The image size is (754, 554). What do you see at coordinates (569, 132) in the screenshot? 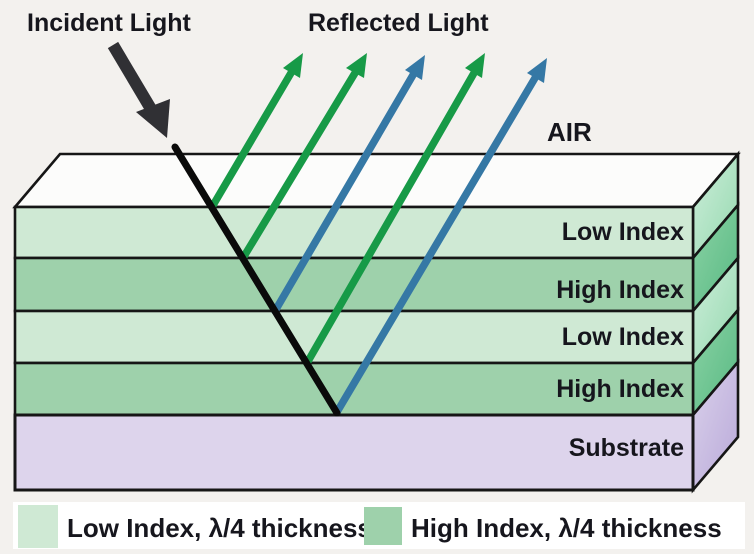
I see `air-label: AIR` at bounding box center [569, 132].